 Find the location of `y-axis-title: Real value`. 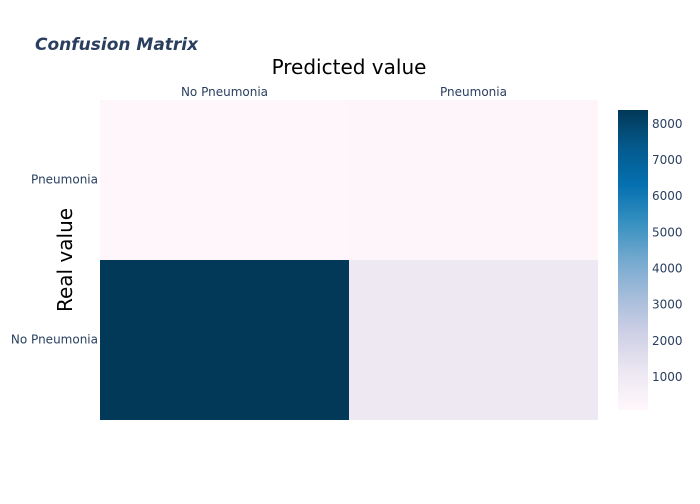

y-axis-title: Real value is located at coordinates (65, 260).